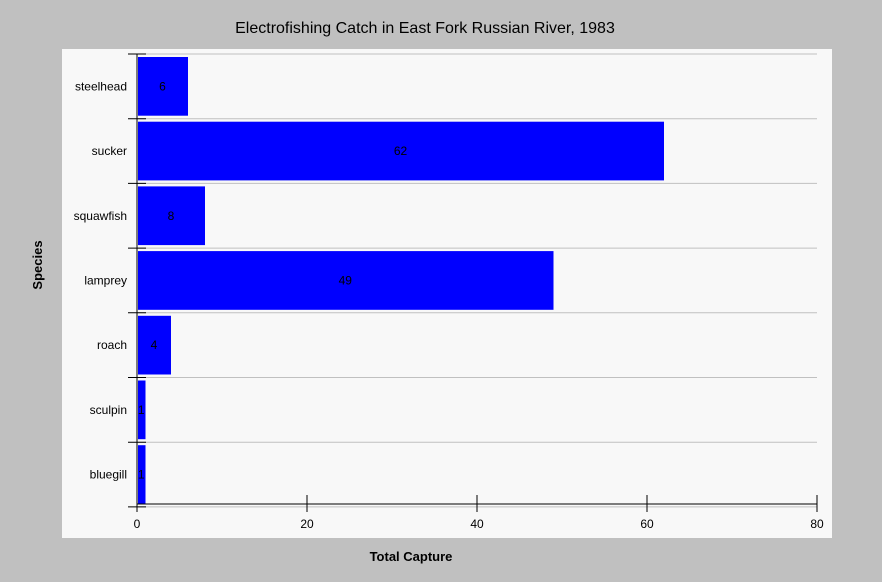  I want to click on y-tick-label: roach, so click(112, 345).